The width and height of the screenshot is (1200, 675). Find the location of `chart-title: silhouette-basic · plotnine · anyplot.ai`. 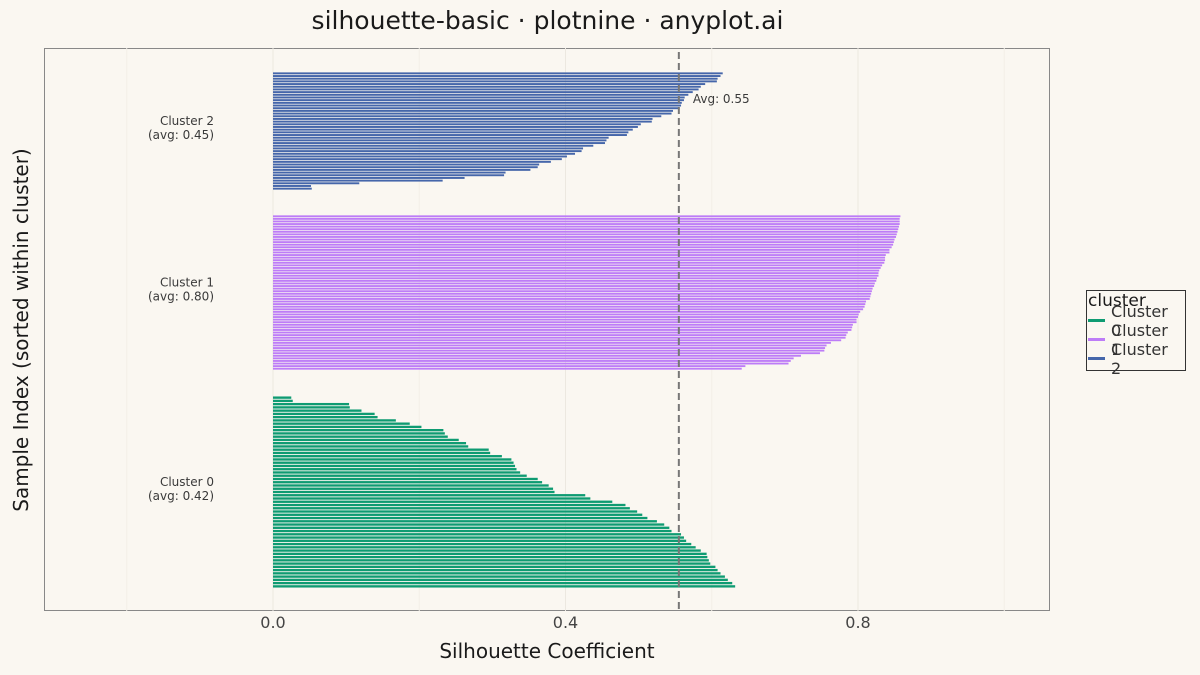

chart-title: silhouette-basic · plotnine · anyplot.ai is located at coordinates (547, 20).